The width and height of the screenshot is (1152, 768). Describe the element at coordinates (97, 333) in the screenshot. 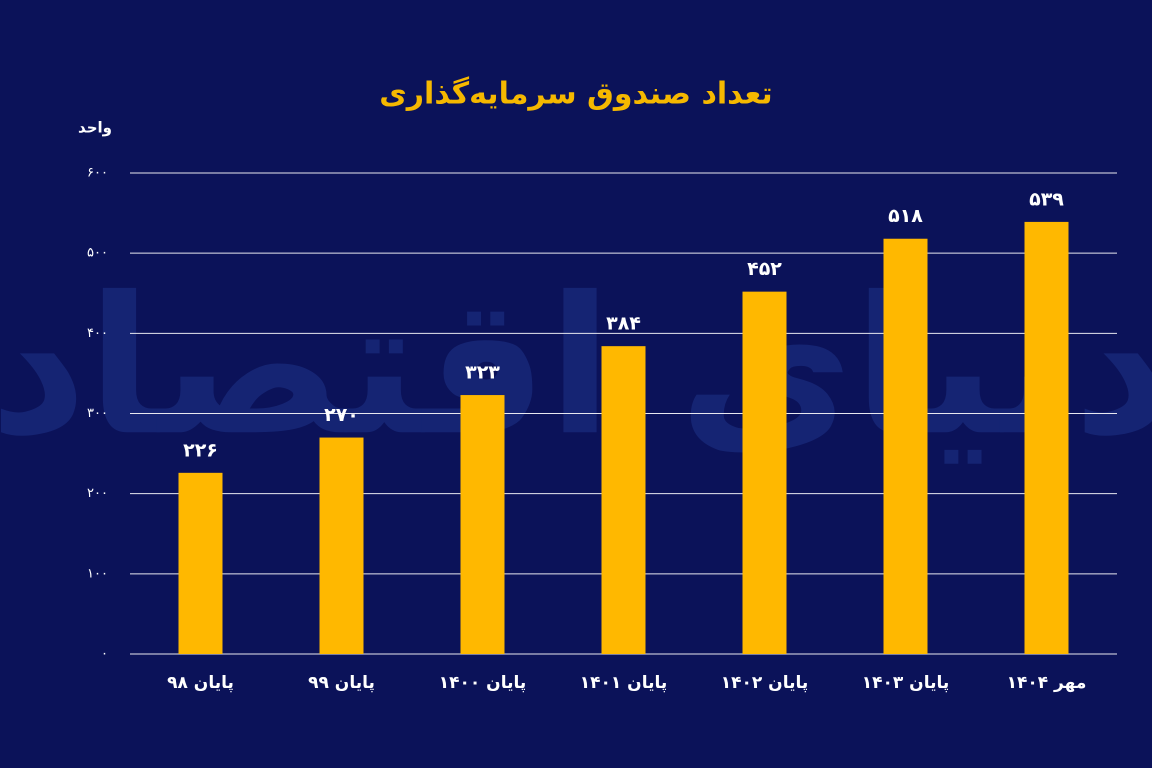

I see `y-tick-label: ۴۰۰` at that location.